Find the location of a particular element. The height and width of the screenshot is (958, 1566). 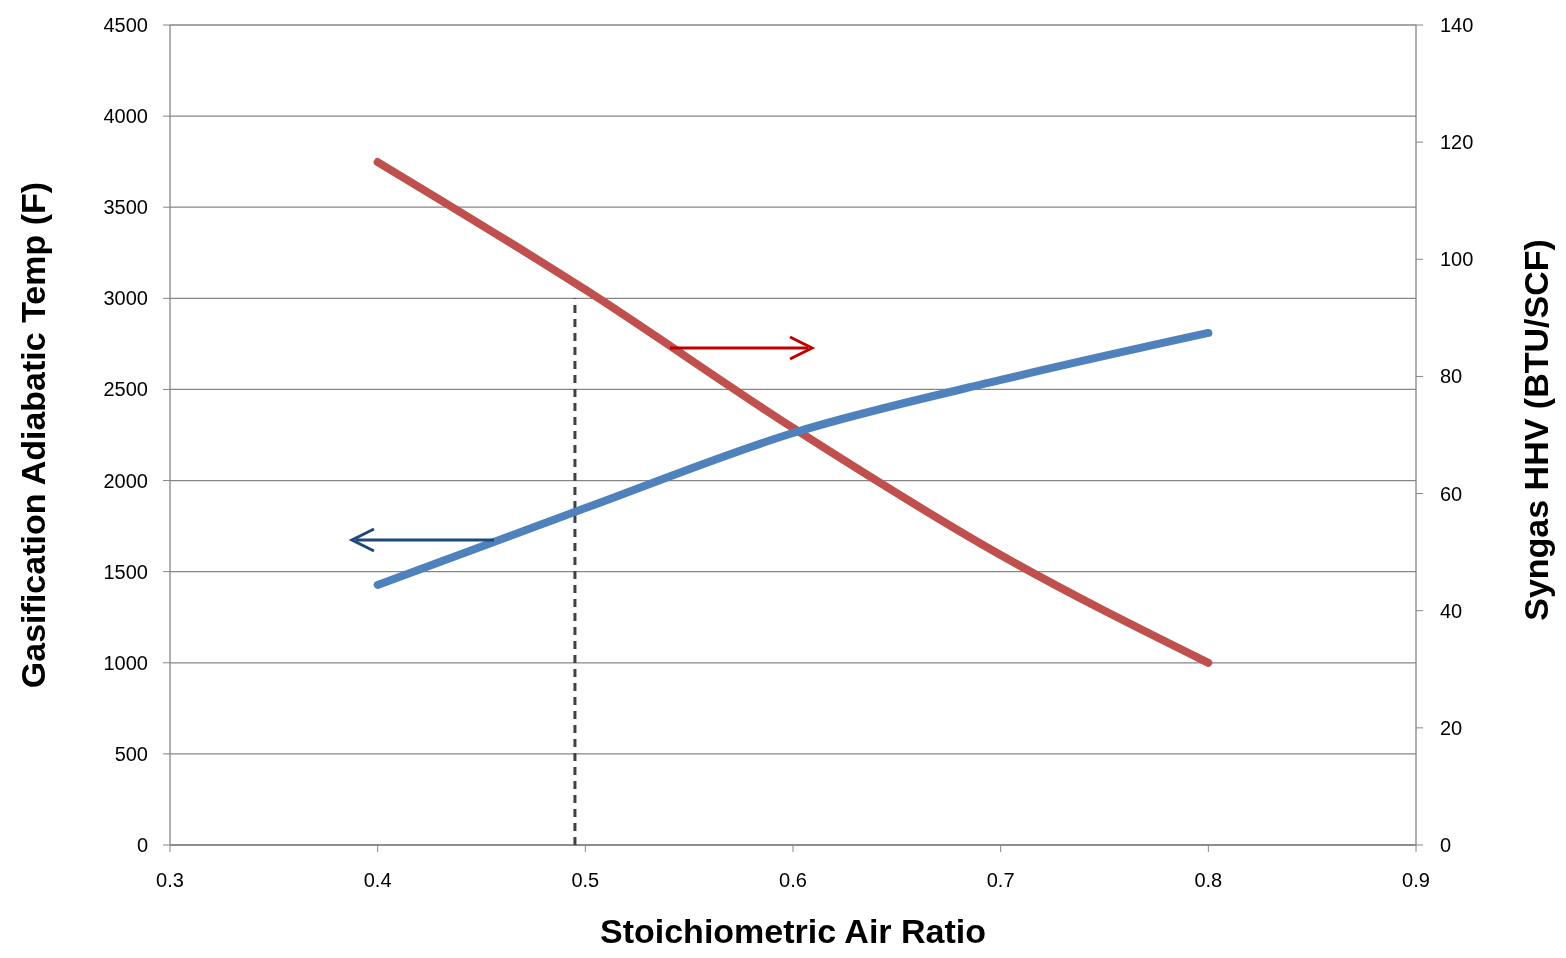

y-tick-label: 1500 is located at coordinates (125, 571).